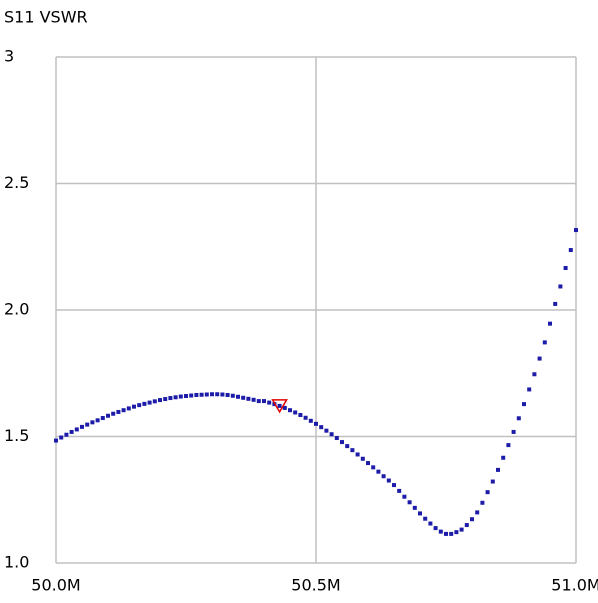  Describe the element at coordinates (16, 435) in the screenshot. I see `y-tick-label: 1.5` at that location.